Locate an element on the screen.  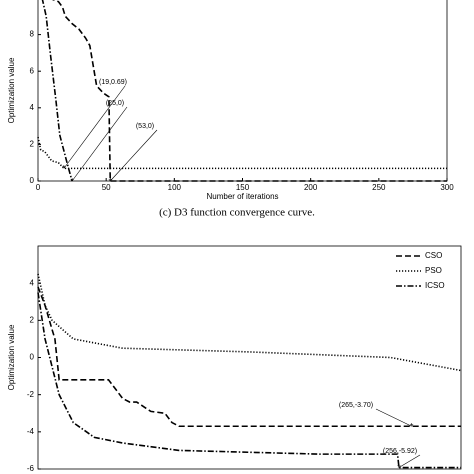
annotation: (265,-3.70) is located at coordinates (356, 405).